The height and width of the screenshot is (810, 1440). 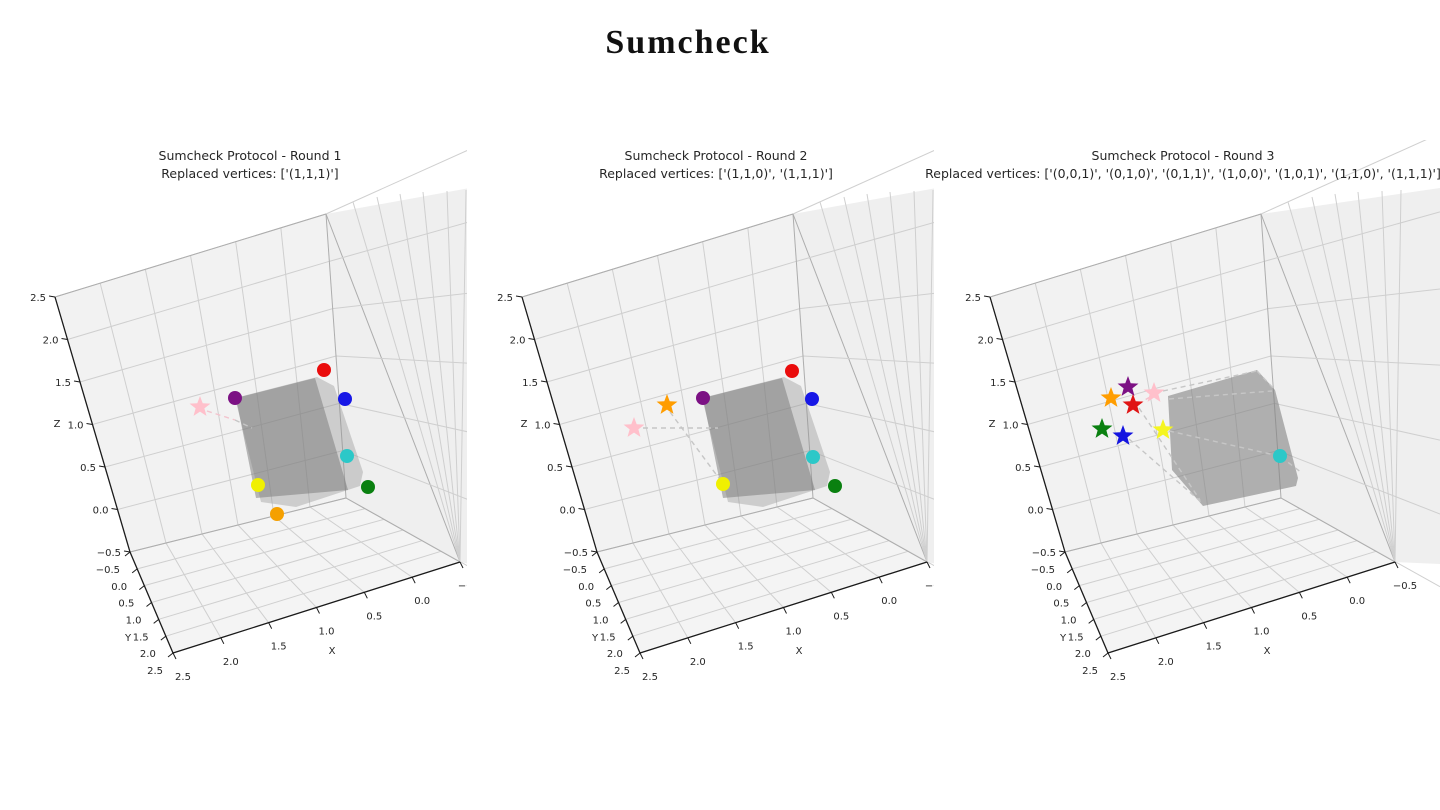 What do you see at coordinates (345, 399) in the screenshot?
I see `vertex-marker-blue-dot` at bounding box center [345, 399].